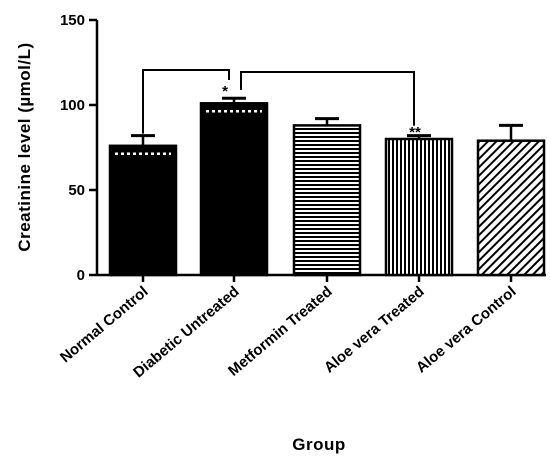 This screenshot has width=551, height=457. I want to click on y-tick-label: 0, so click(81, 275).